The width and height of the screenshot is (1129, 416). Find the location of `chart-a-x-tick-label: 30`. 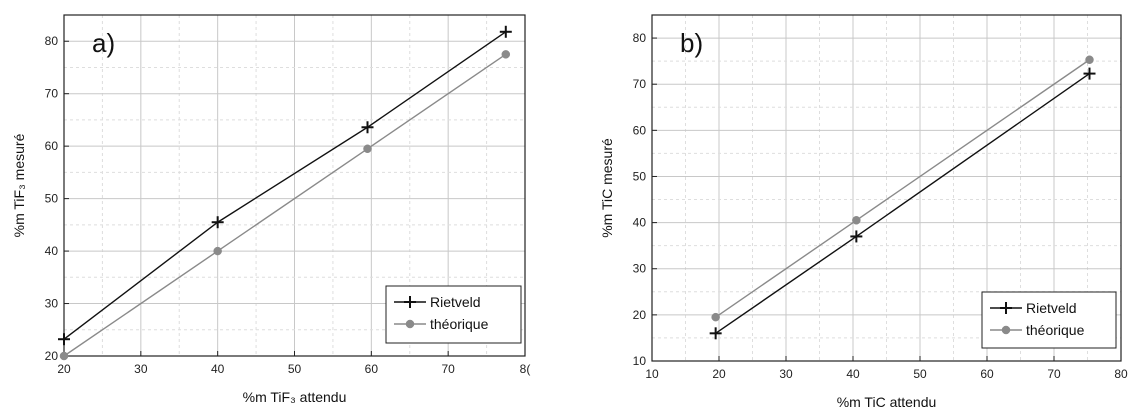

chart-a-x-tick-label: 30 is located at coordinates (141, 369).